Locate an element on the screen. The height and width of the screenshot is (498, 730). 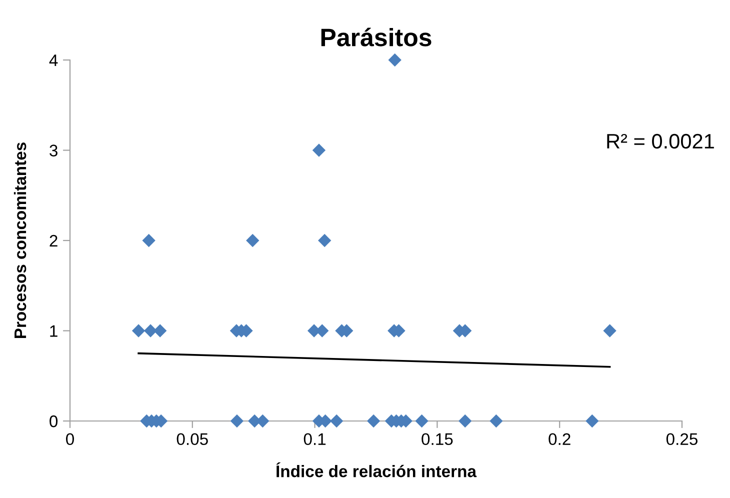
x-axis-title: Índice de relación interna is located at coordinates (376, 470).